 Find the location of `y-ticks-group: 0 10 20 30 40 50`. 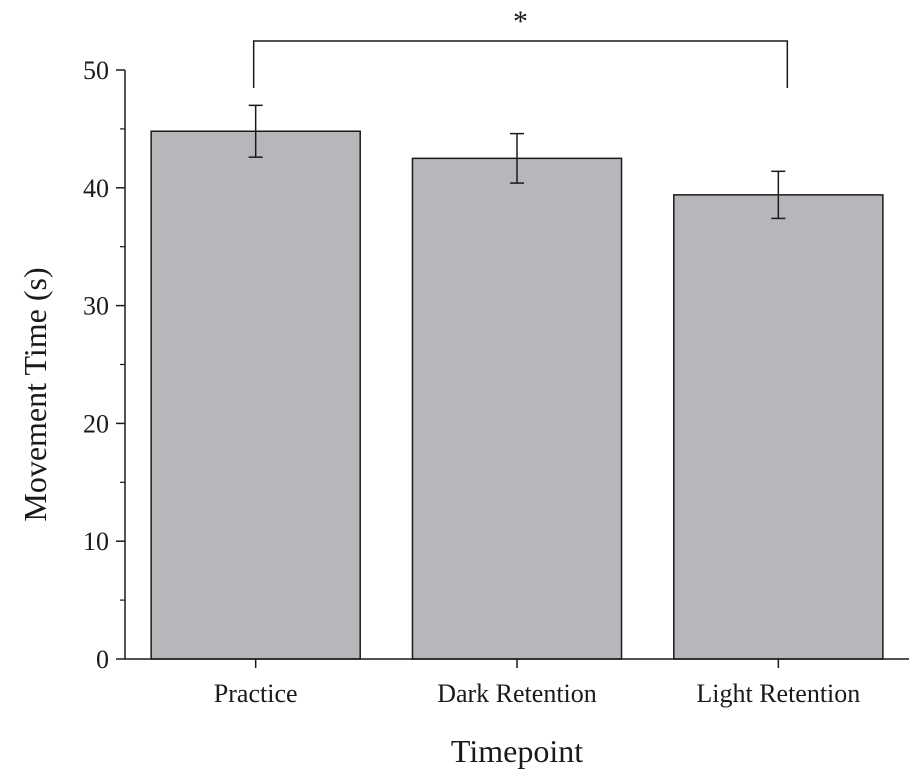

y-ticks-group: 0 10 20 30 40 50 is located at coordinates (104, 365).